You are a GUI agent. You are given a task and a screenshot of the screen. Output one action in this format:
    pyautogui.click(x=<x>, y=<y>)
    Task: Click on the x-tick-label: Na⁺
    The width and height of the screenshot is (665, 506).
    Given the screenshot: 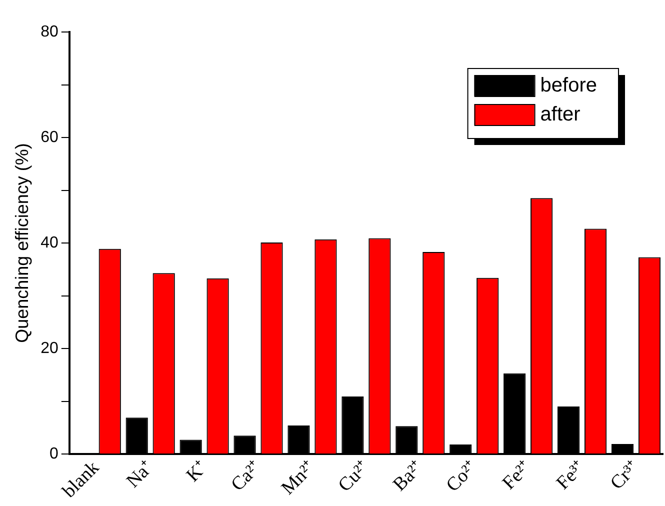 What is the action you would take?
    pyautogui.click(x=140, y=474)
    